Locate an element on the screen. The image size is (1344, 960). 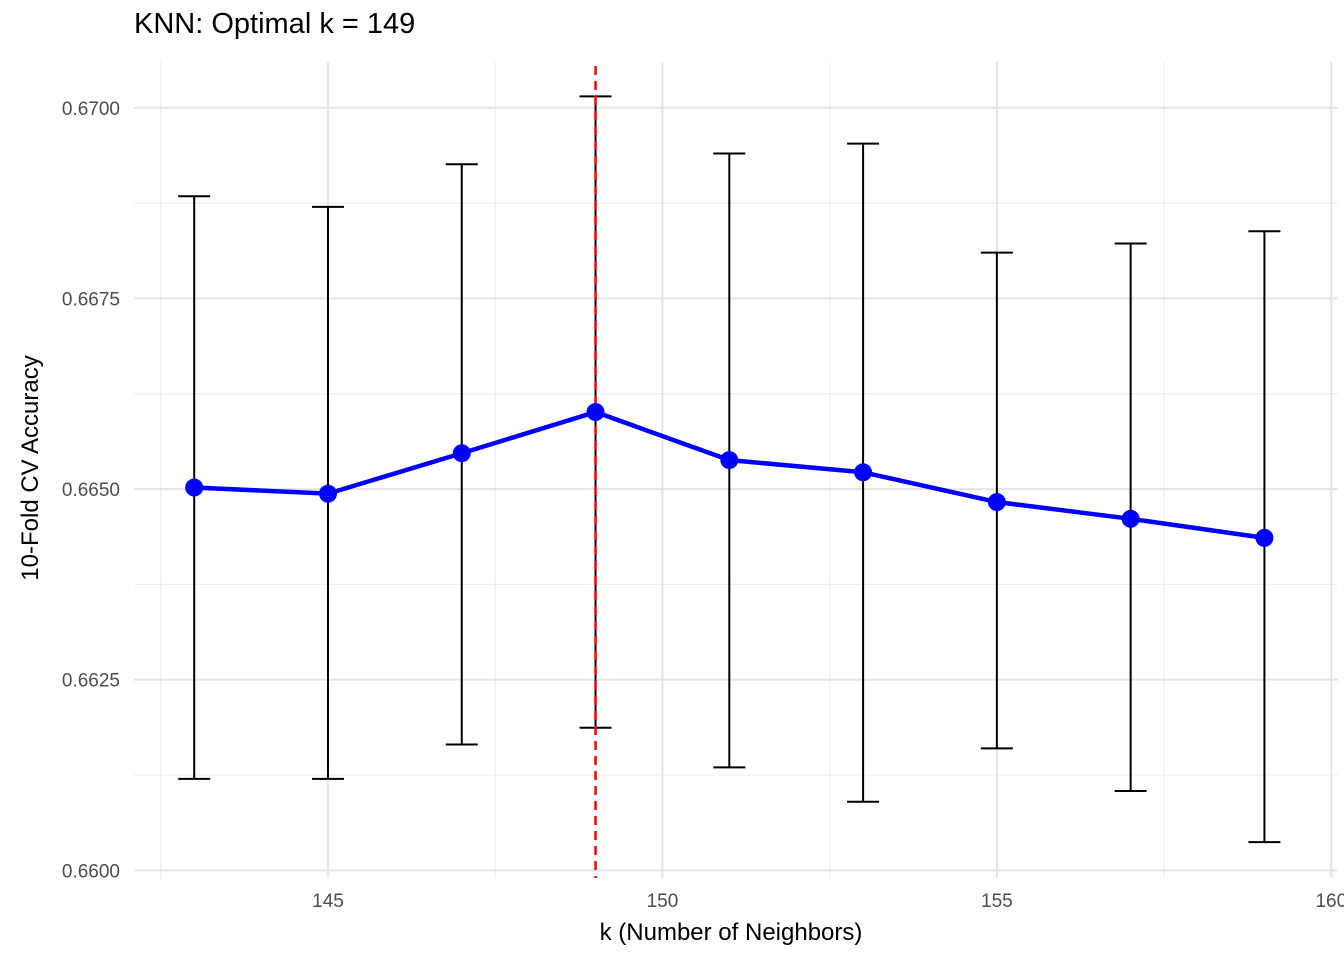
y-tick-label: 0.6650 is located at coordinates (91, 490).